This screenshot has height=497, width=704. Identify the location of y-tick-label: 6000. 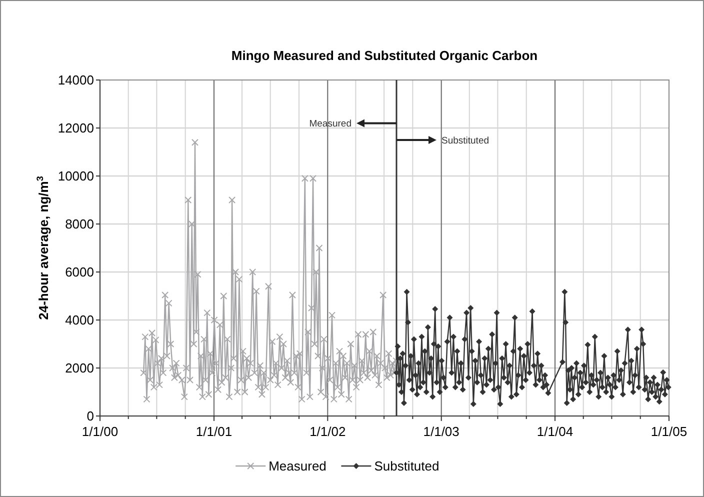
(79, 272).